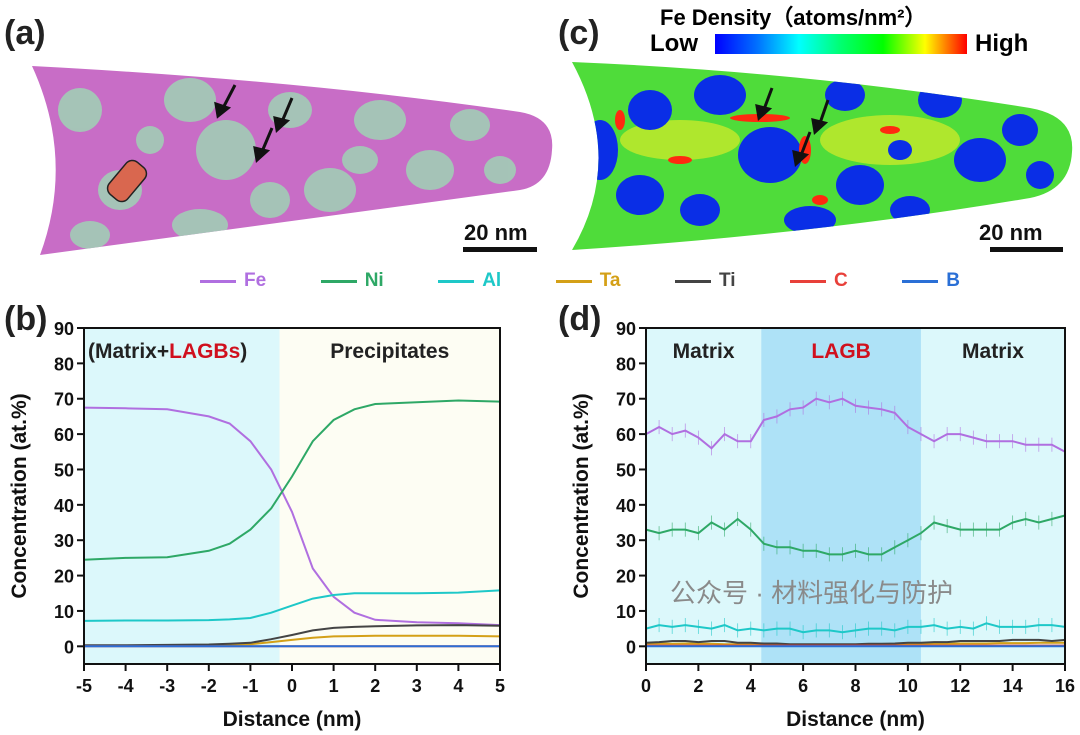 The height and width of the screenshot is (735, 1080). Describe the element at coordinates (209, 686) in the screenshot. I see `x-tick-label: -2` at that location.